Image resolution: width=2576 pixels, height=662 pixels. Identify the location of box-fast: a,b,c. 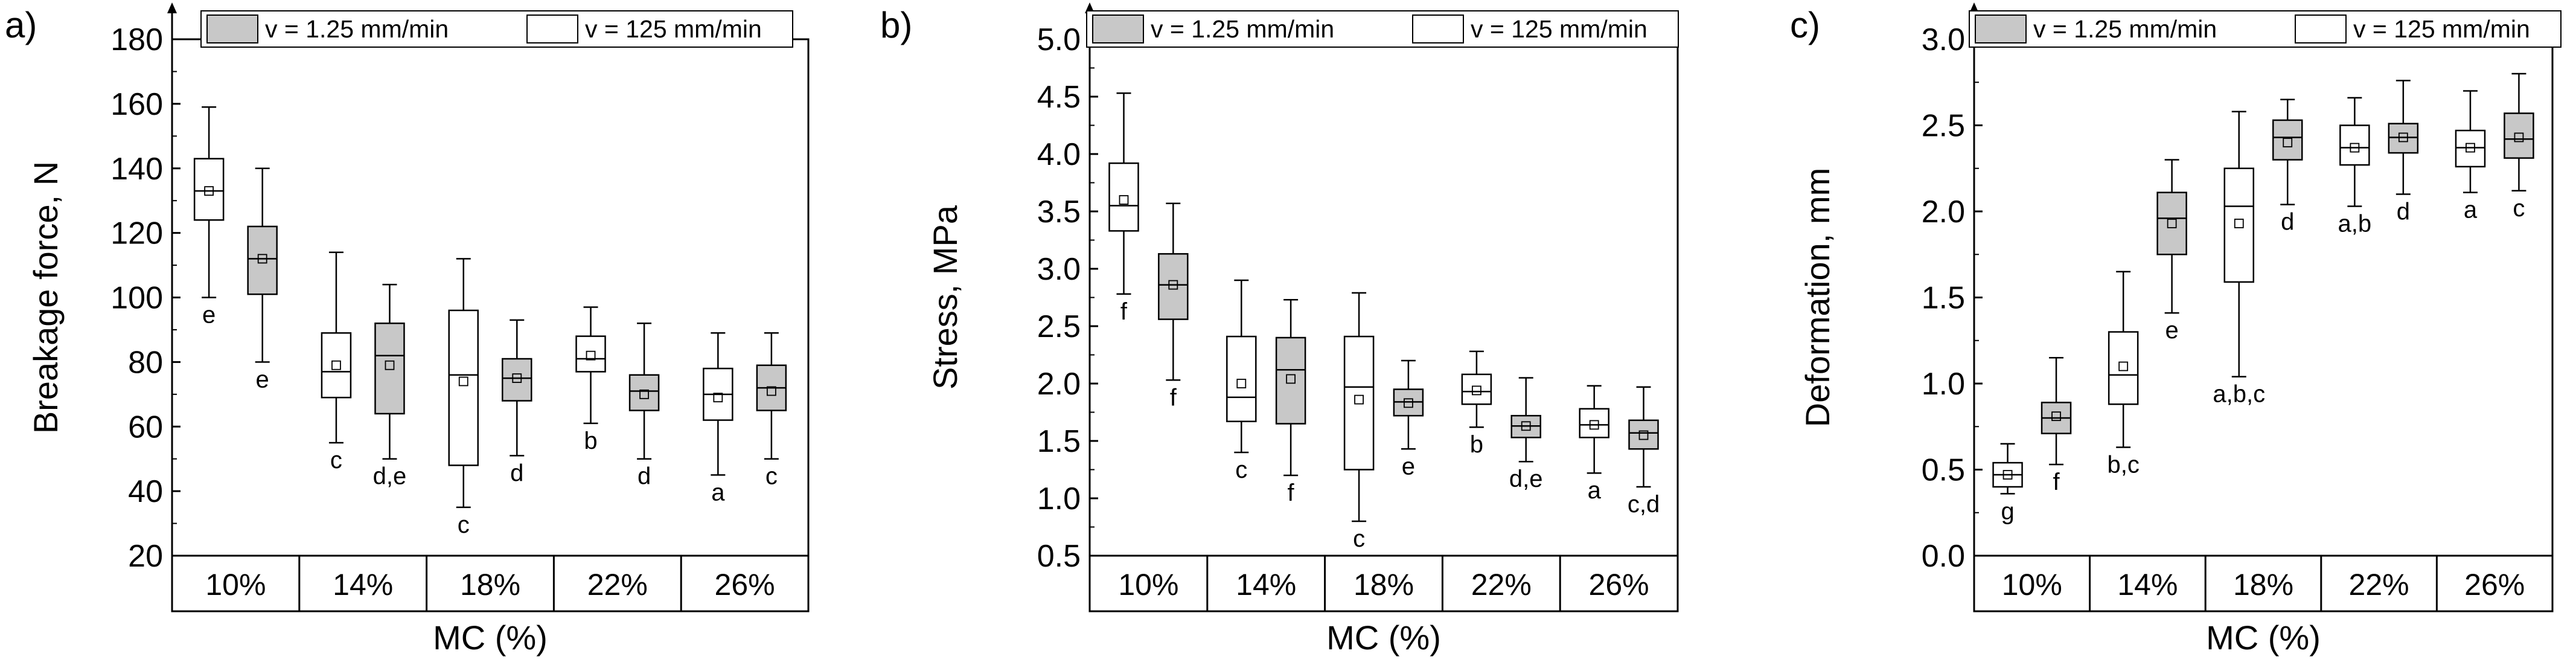
(2239, 259).